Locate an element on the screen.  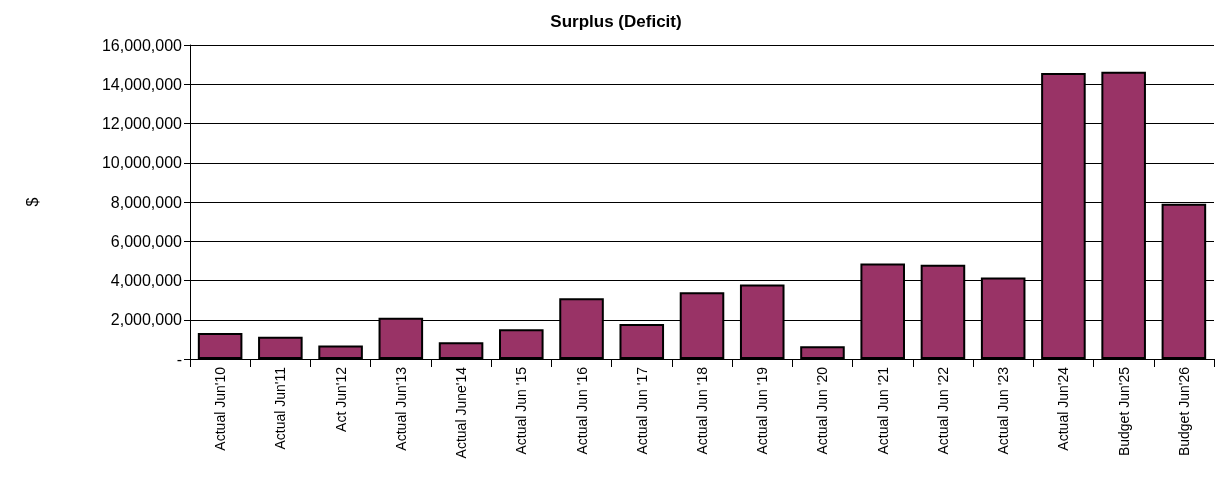
y-tick-label: - is located at coordinates (179, 359).